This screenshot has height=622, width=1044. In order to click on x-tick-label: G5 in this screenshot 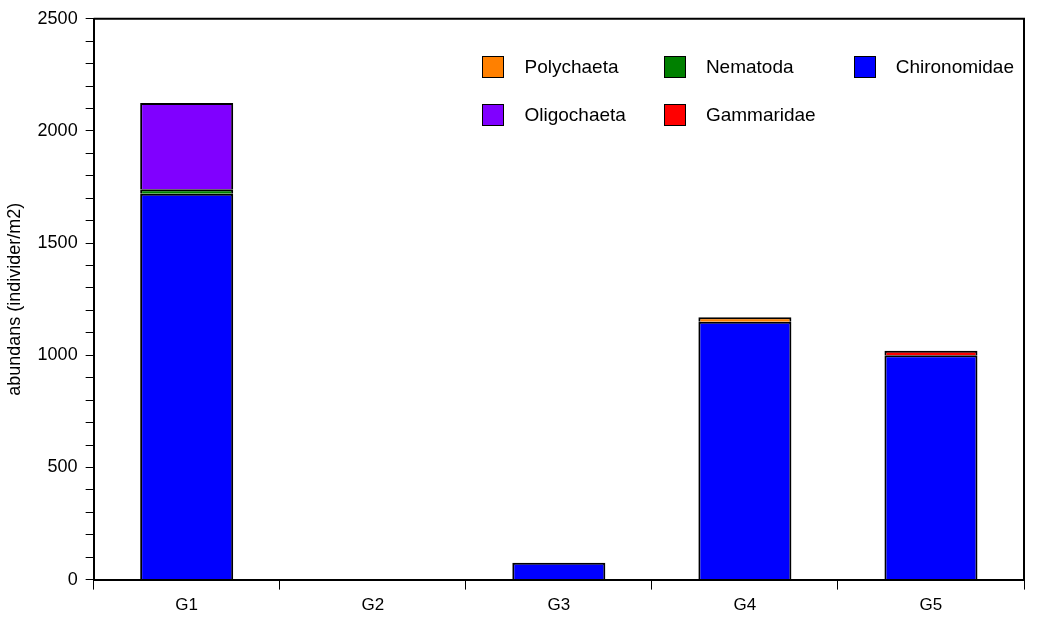, I will do `click(931, 605)`.